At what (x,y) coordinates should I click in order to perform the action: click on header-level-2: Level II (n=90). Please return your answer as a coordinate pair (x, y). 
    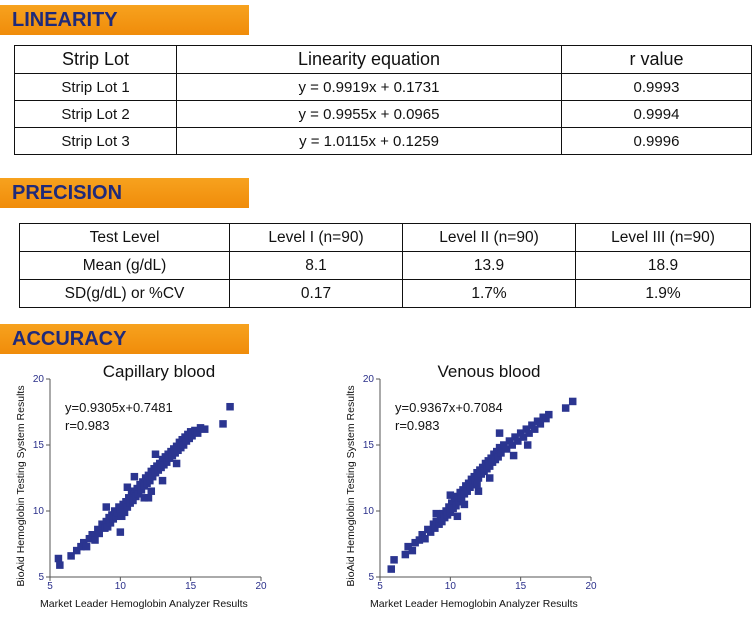
    Looking at the image, I should click on (489, 237).